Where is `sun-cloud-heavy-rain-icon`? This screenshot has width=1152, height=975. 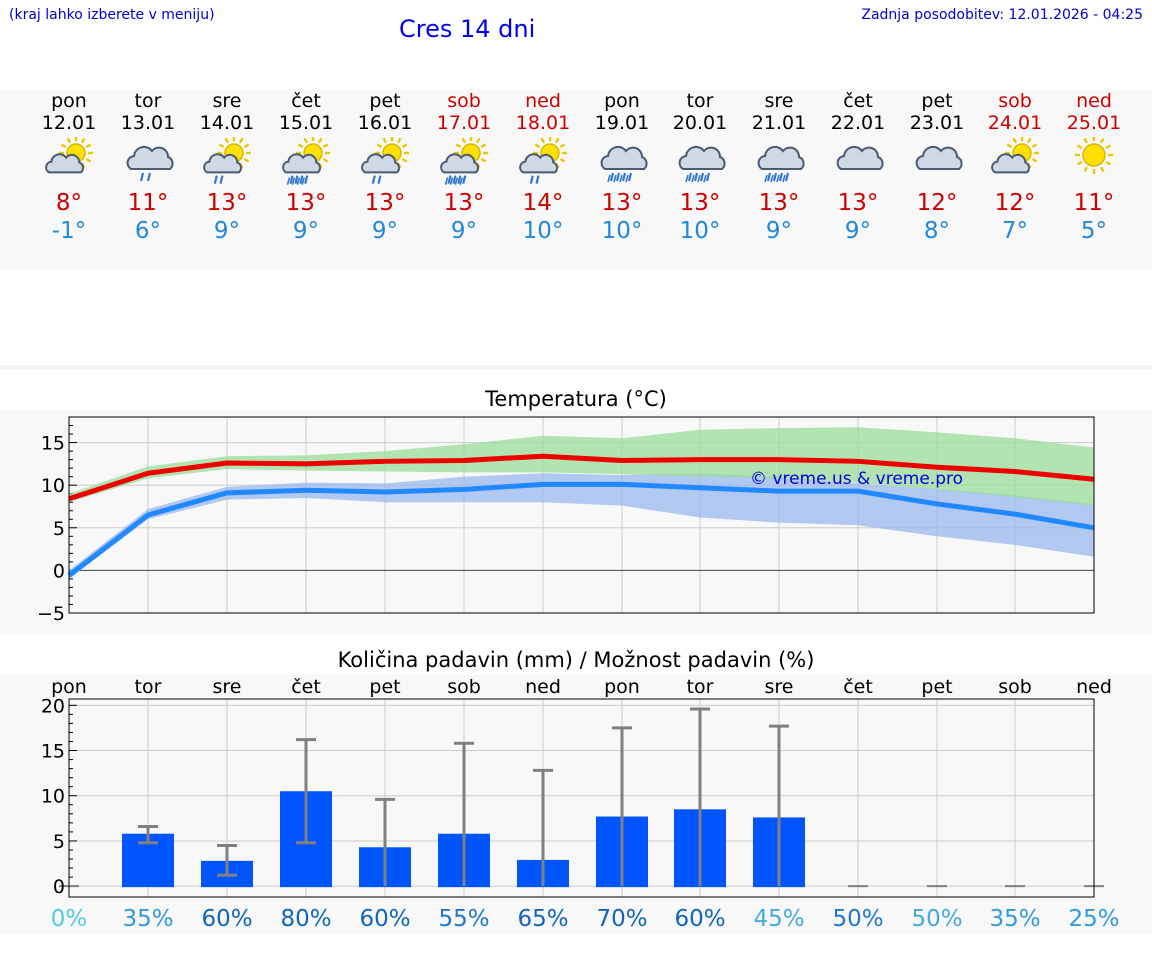 sun-cloud-heavy-rain-icon is located at coordinates (464, 161).